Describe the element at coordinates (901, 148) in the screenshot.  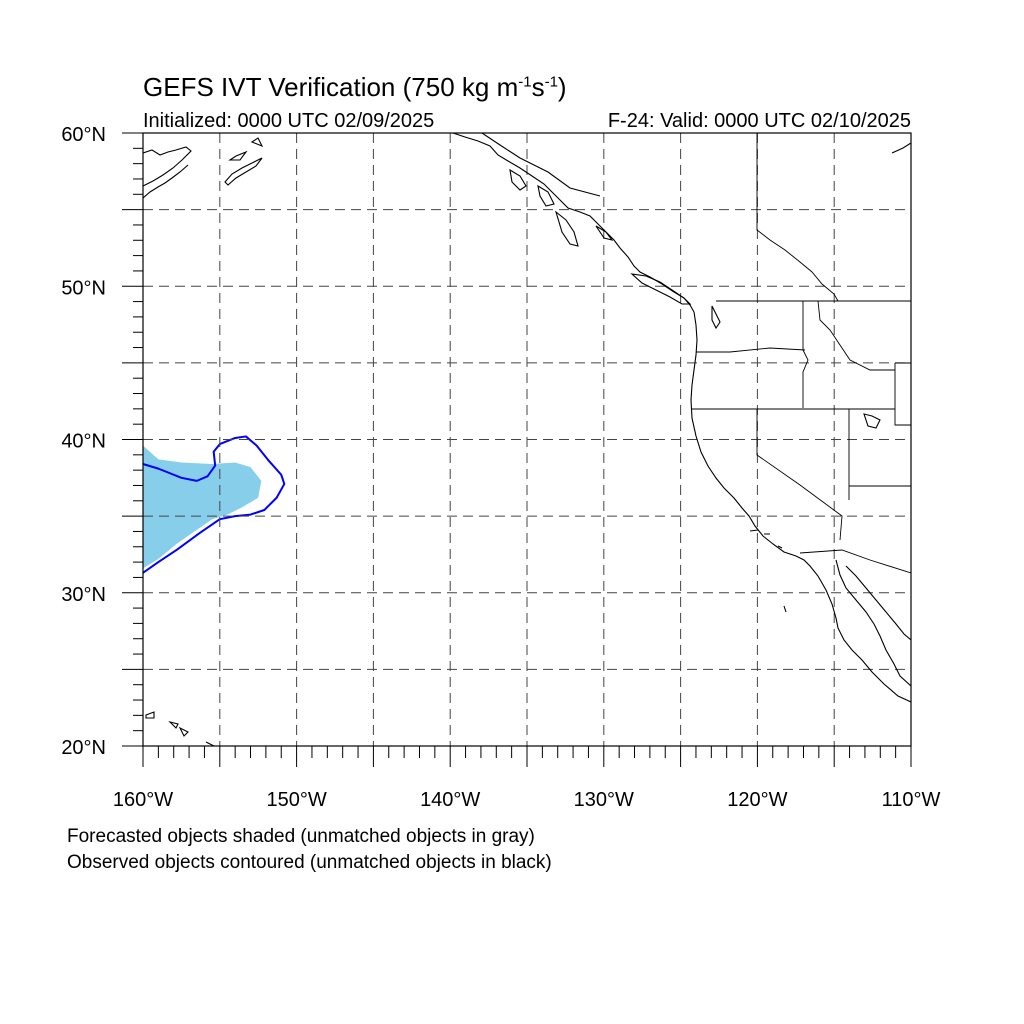
I see `canada-east-coast` at that location.